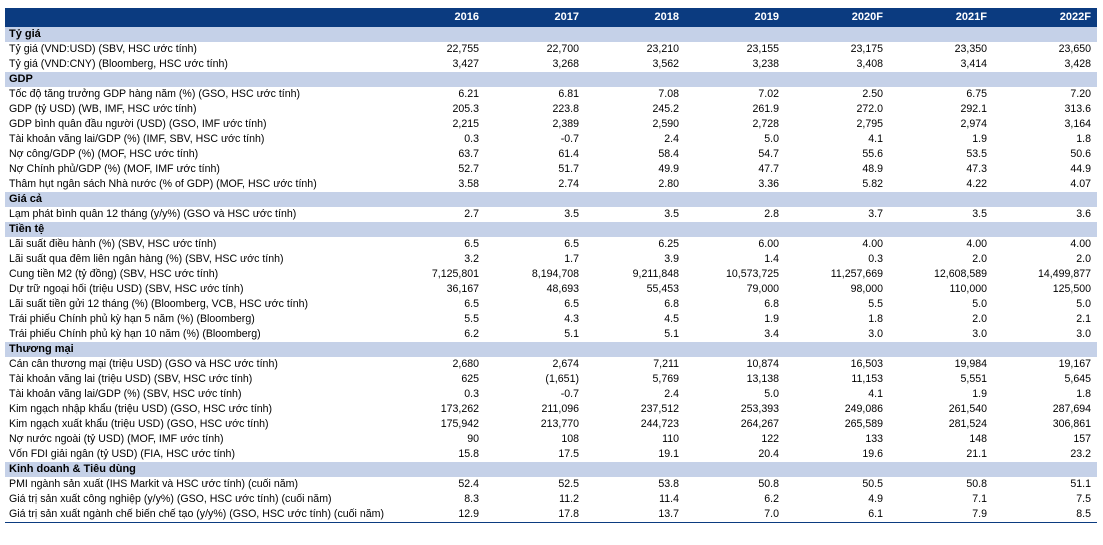 The height and width of the screenshot is (545, 1103). What do you see at coordinates (535, 424) in the screenshot?
I see `row-value: 213,770` at bounding box center [535, 424].